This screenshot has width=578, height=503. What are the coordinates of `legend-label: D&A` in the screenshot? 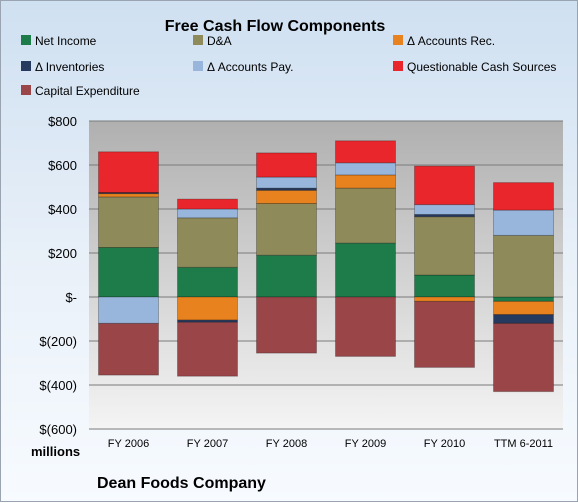 It's located at (219, 41).